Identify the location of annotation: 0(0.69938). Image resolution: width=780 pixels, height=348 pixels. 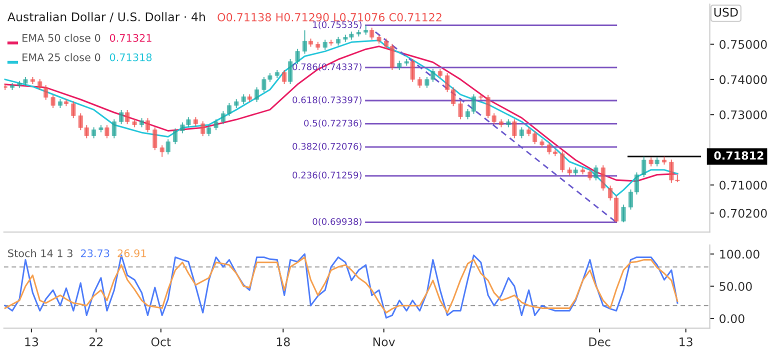
(337, 222).